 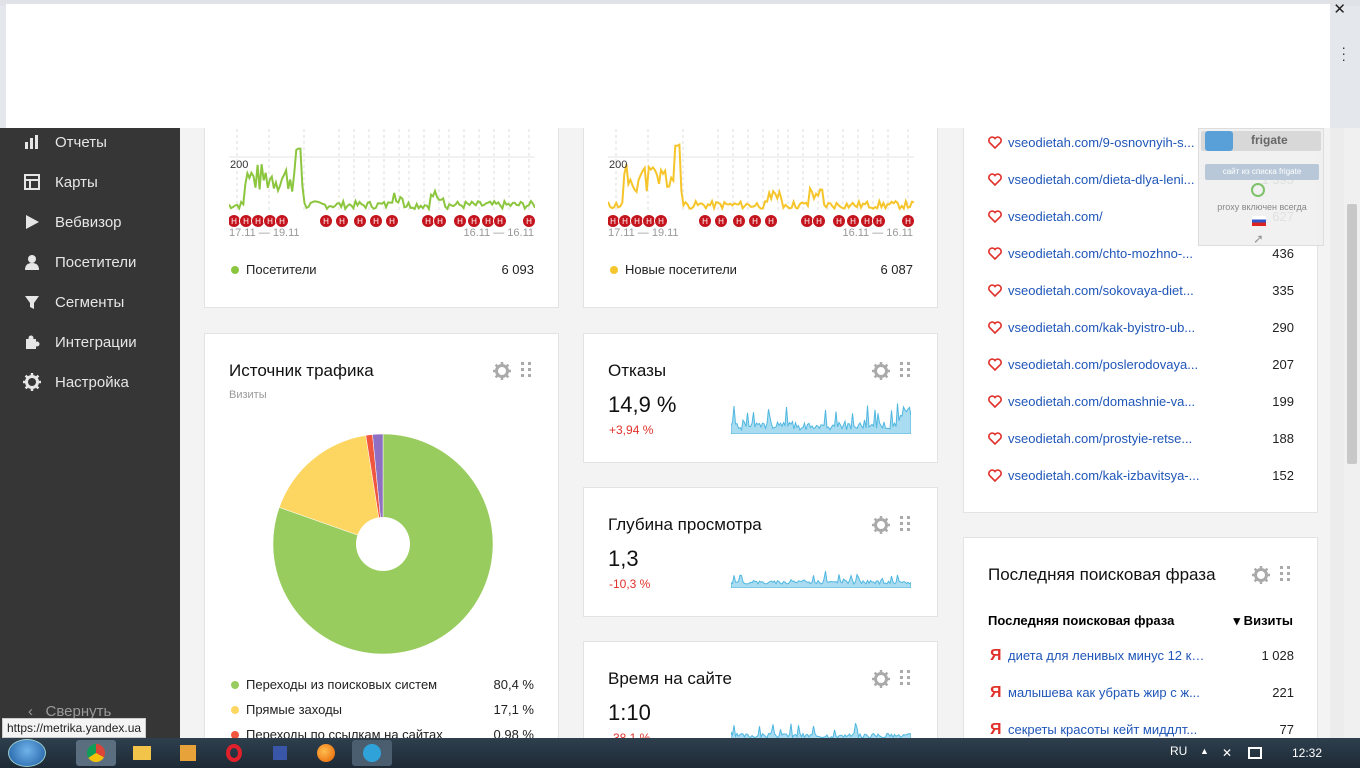 I want to click on sidebar-item-visitors: Посетители, so click(x=79, y=262).